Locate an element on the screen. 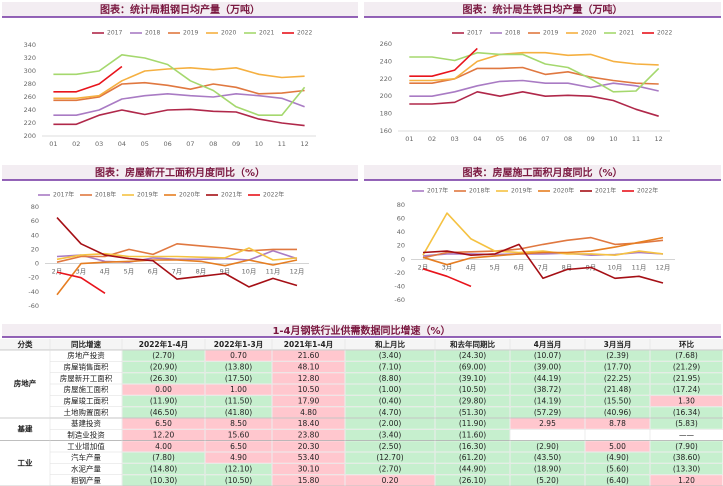 Image resolution: width=723 pixels, height=486 pixels. y-tick-label: 220 is located at coordinates (386, 79).